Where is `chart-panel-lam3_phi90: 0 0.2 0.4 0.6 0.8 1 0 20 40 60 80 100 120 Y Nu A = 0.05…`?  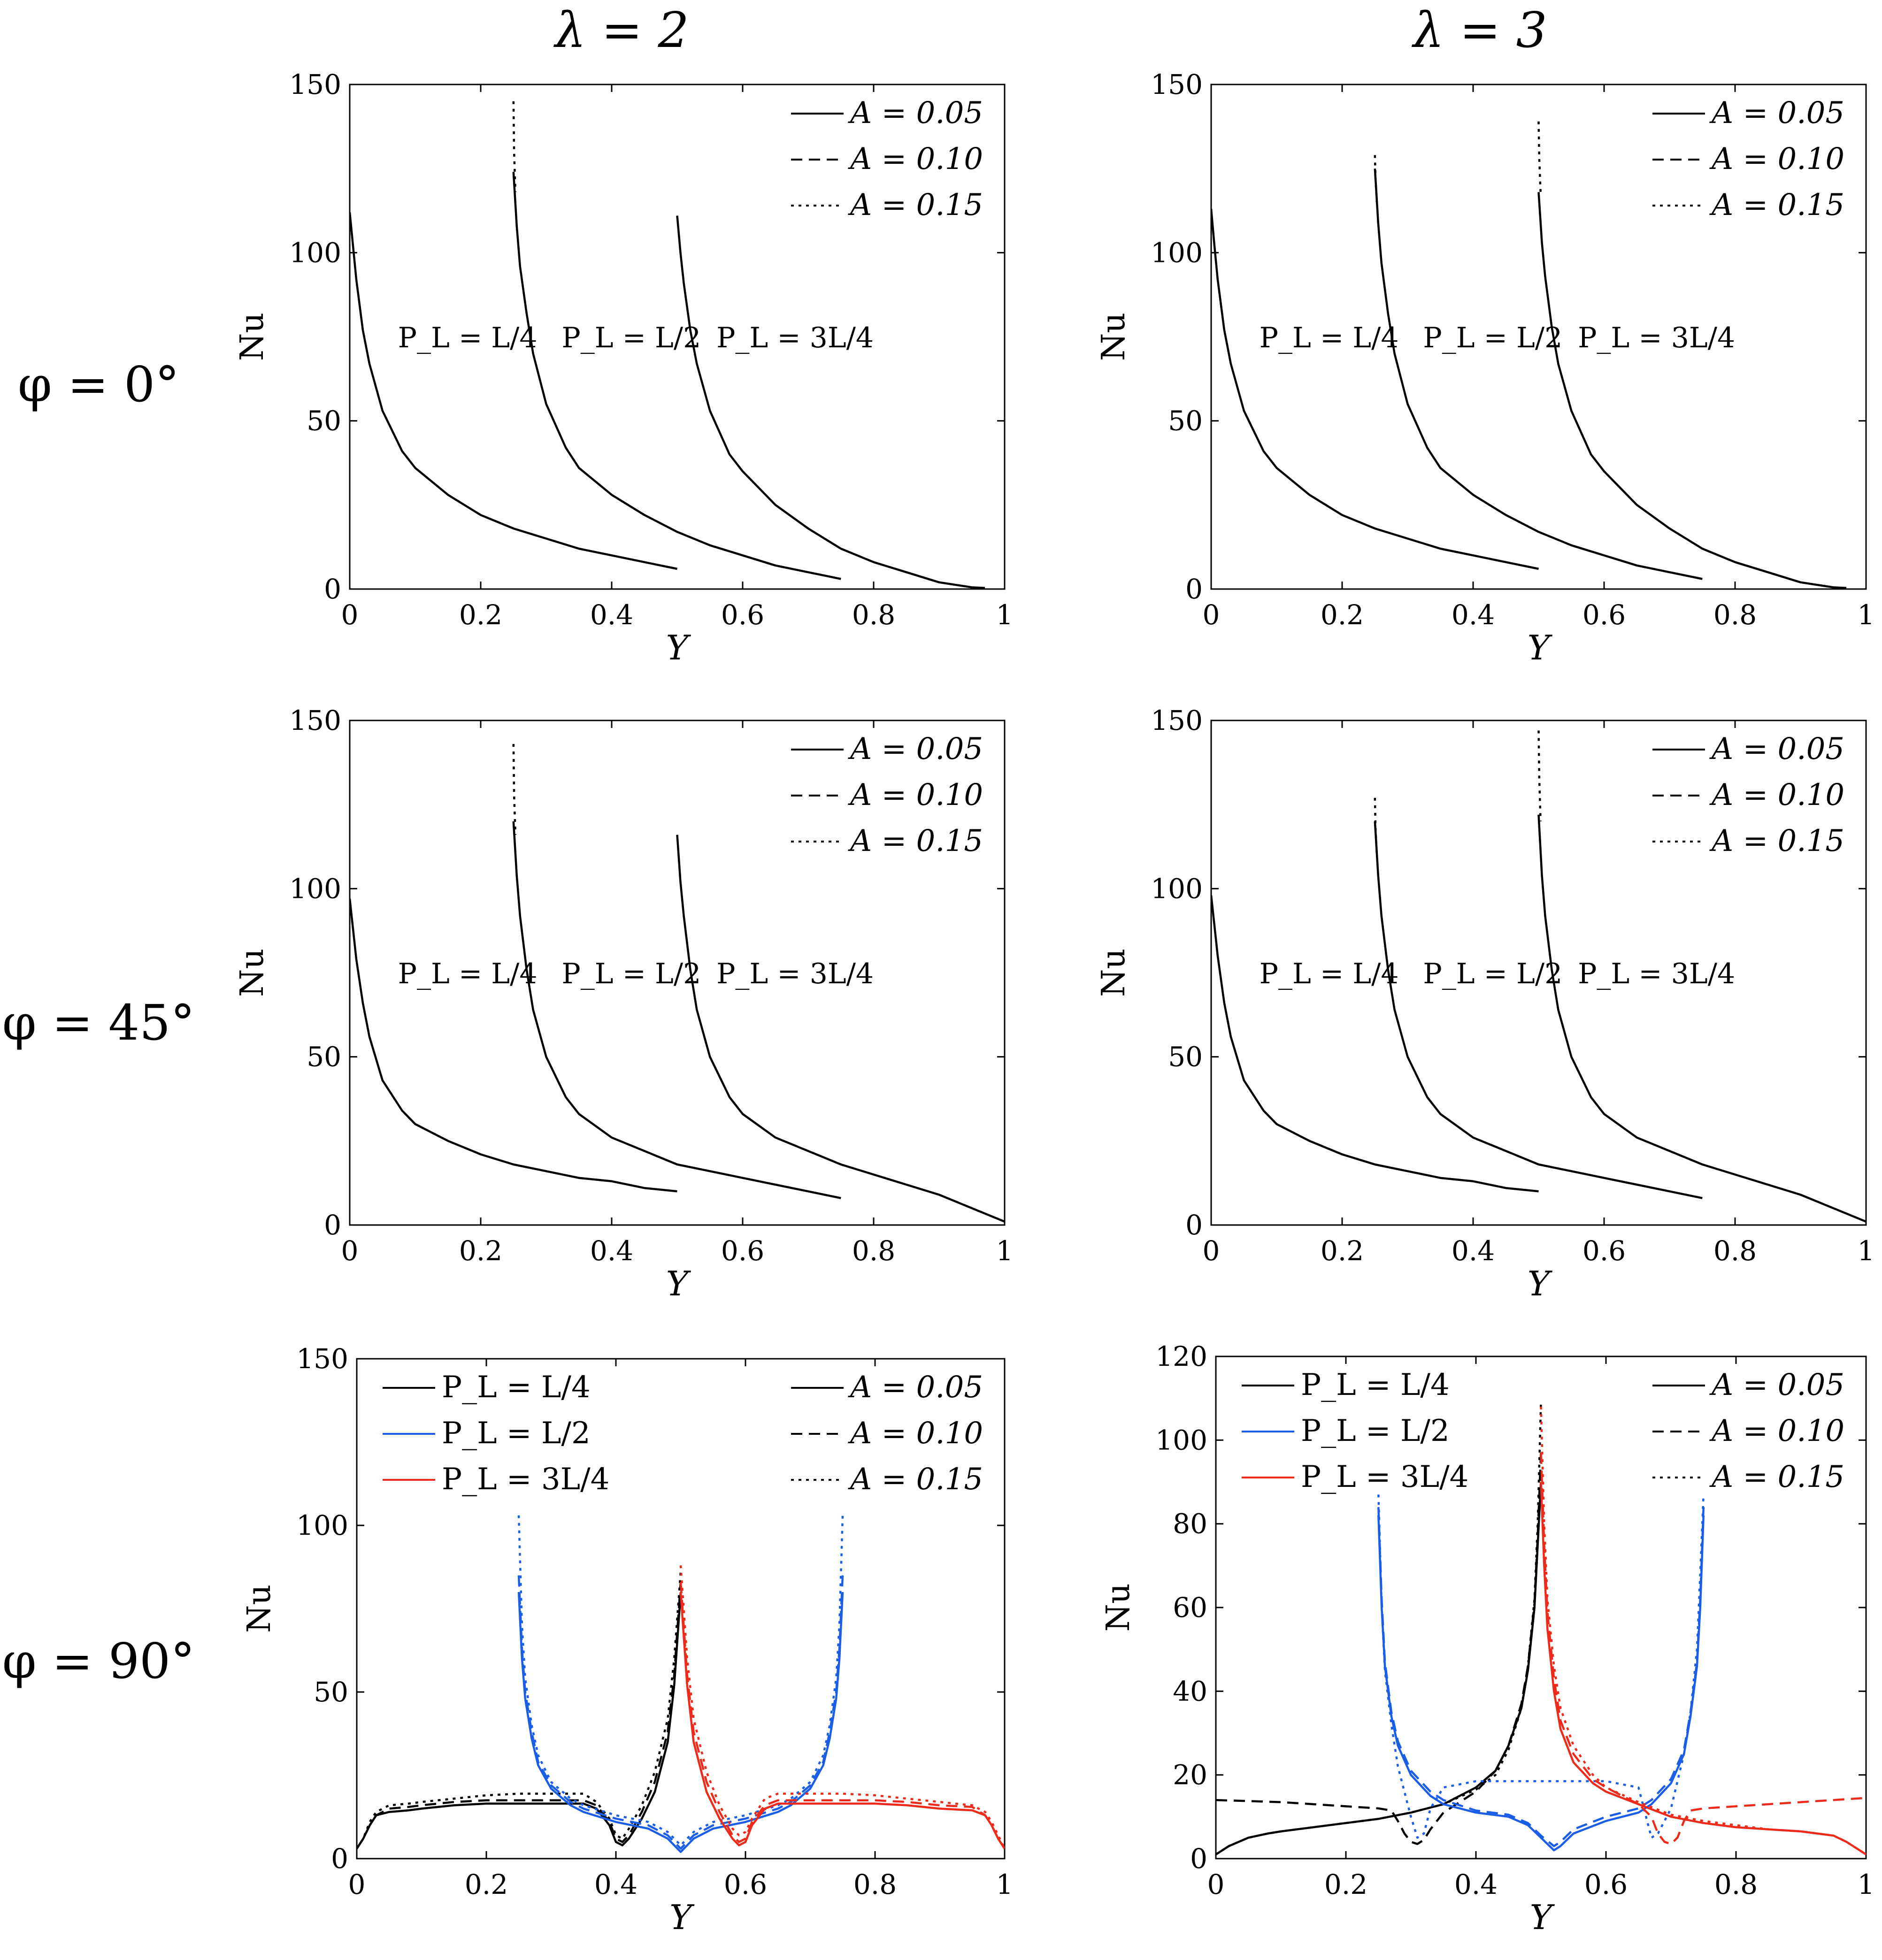 chart-panel-lam3_phi90: 0 0.2 0.4 0.6 0.8 1 0 20 40 60 80 100 120 Y Nu A = 0.05… is located at coordinates (1487, 1638).